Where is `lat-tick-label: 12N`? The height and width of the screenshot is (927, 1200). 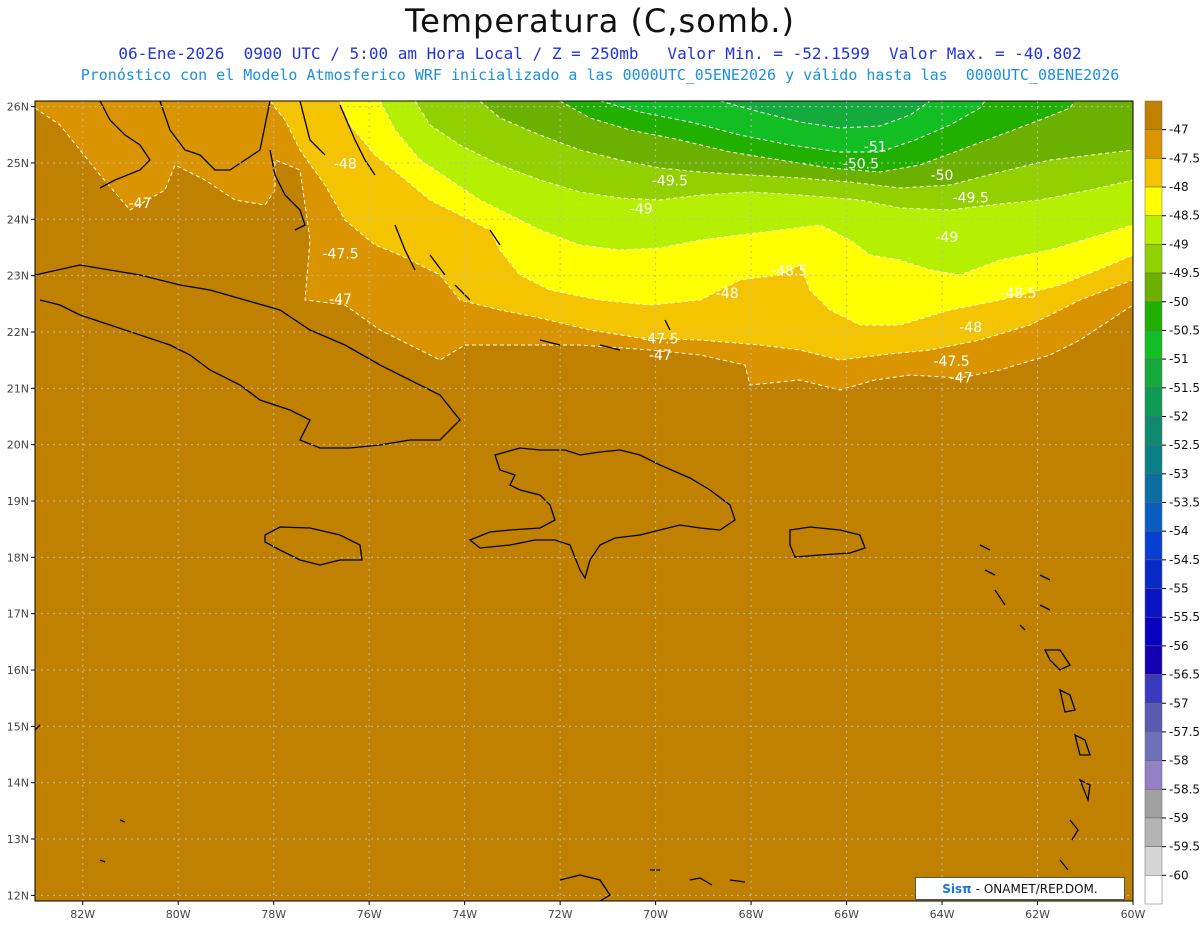 lat-tick-label: 12N is located at coordinates (18, 895).